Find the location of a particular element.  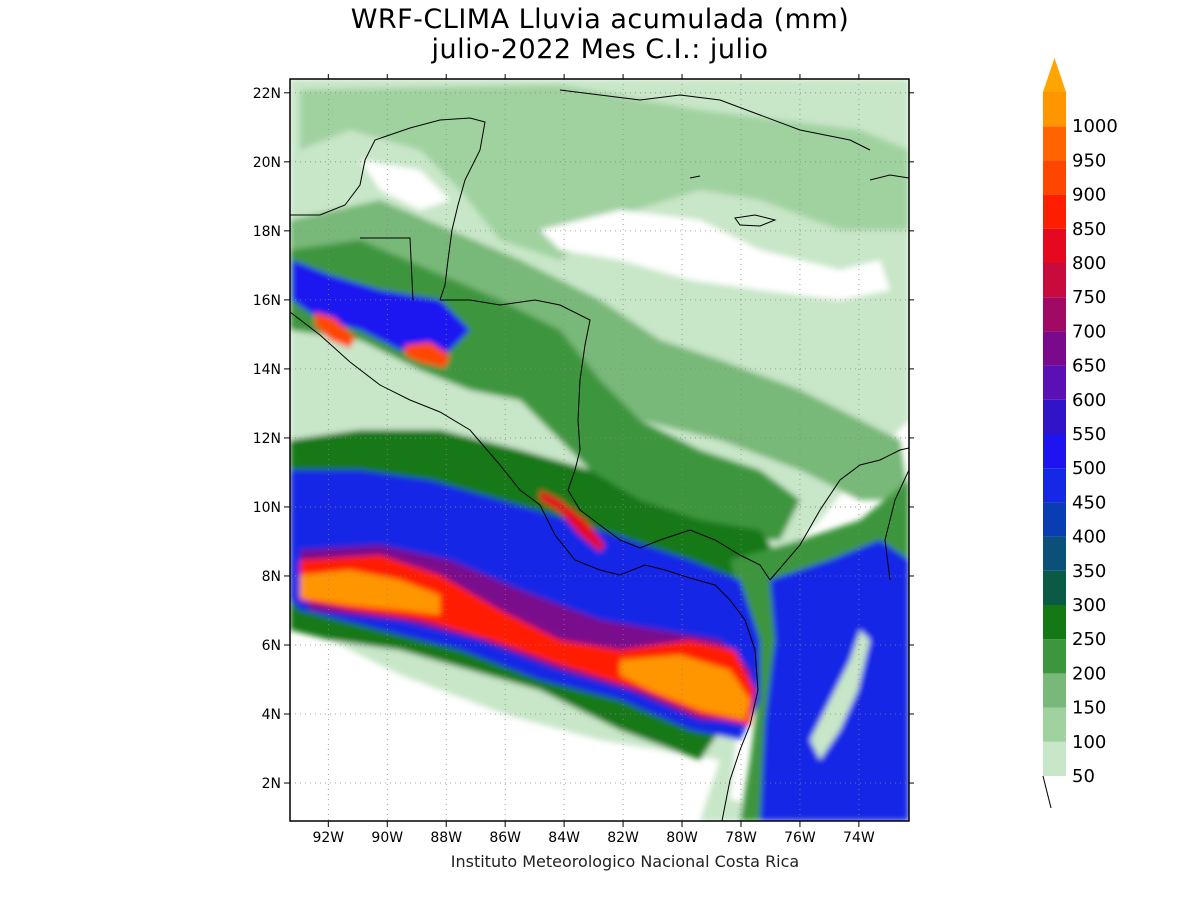

coastline-jamaica is located at coordinates (755, 220).